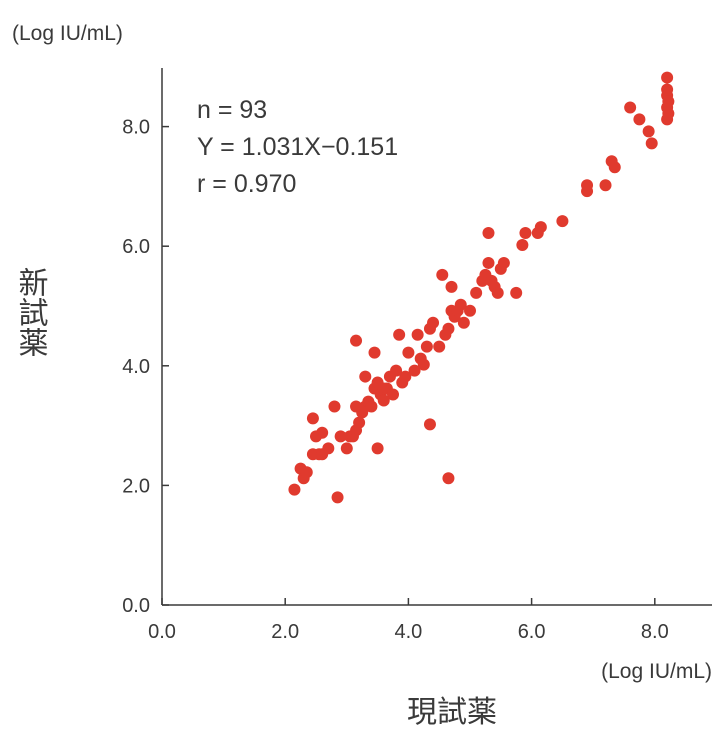 The width and height of the screenshot is (720, 731). I want to click on y-ticks: 0.0 2.0 4.0 6.0 8.0, so click(145, 367).